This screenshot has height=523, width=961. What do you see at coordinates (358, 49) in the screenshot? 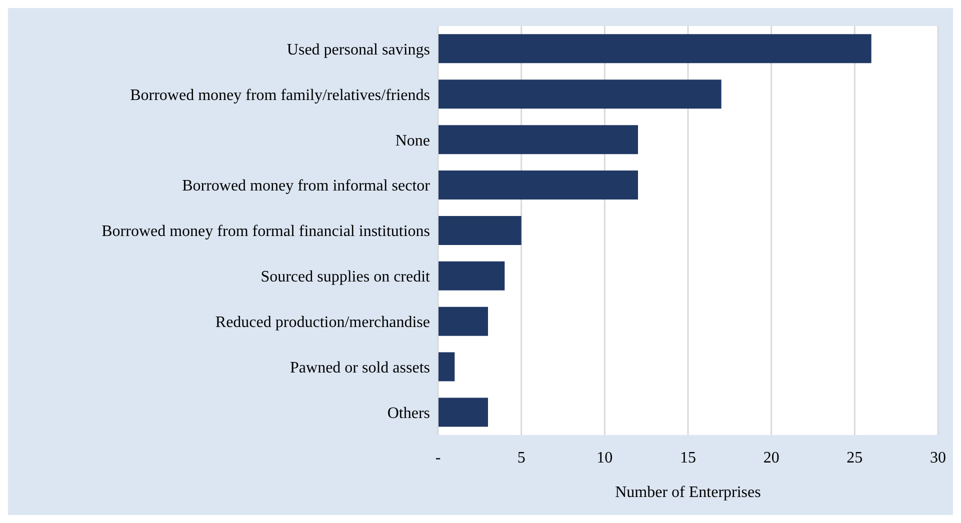
I see `y-tick-label: Used personal savings` at bounding box center [358, 49].